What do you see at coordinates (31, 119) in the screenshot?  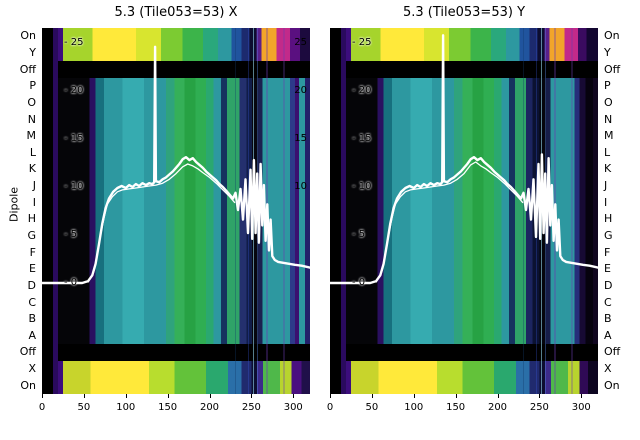 I see `dipole-row-label-left: N` at bounding box center [31, 119].